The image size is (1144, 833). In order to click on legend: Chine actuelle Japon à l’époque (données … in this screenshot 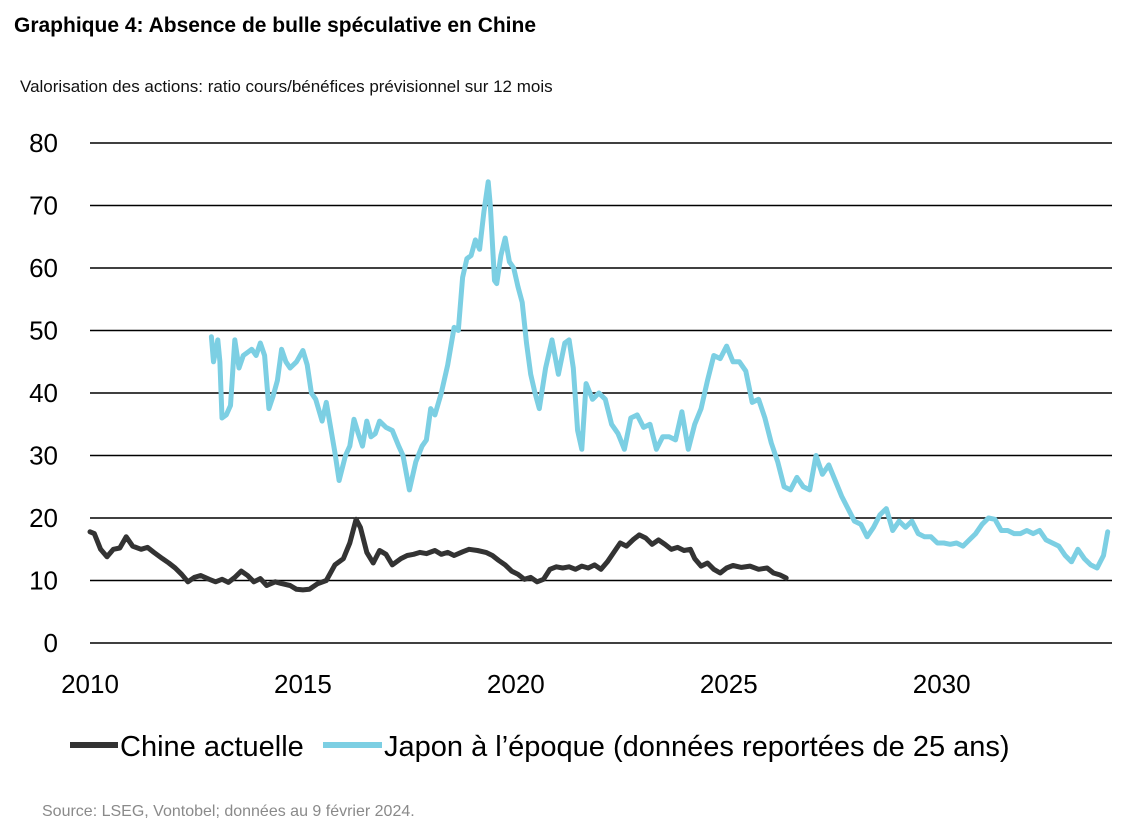, I will do `click(540, 747)`.